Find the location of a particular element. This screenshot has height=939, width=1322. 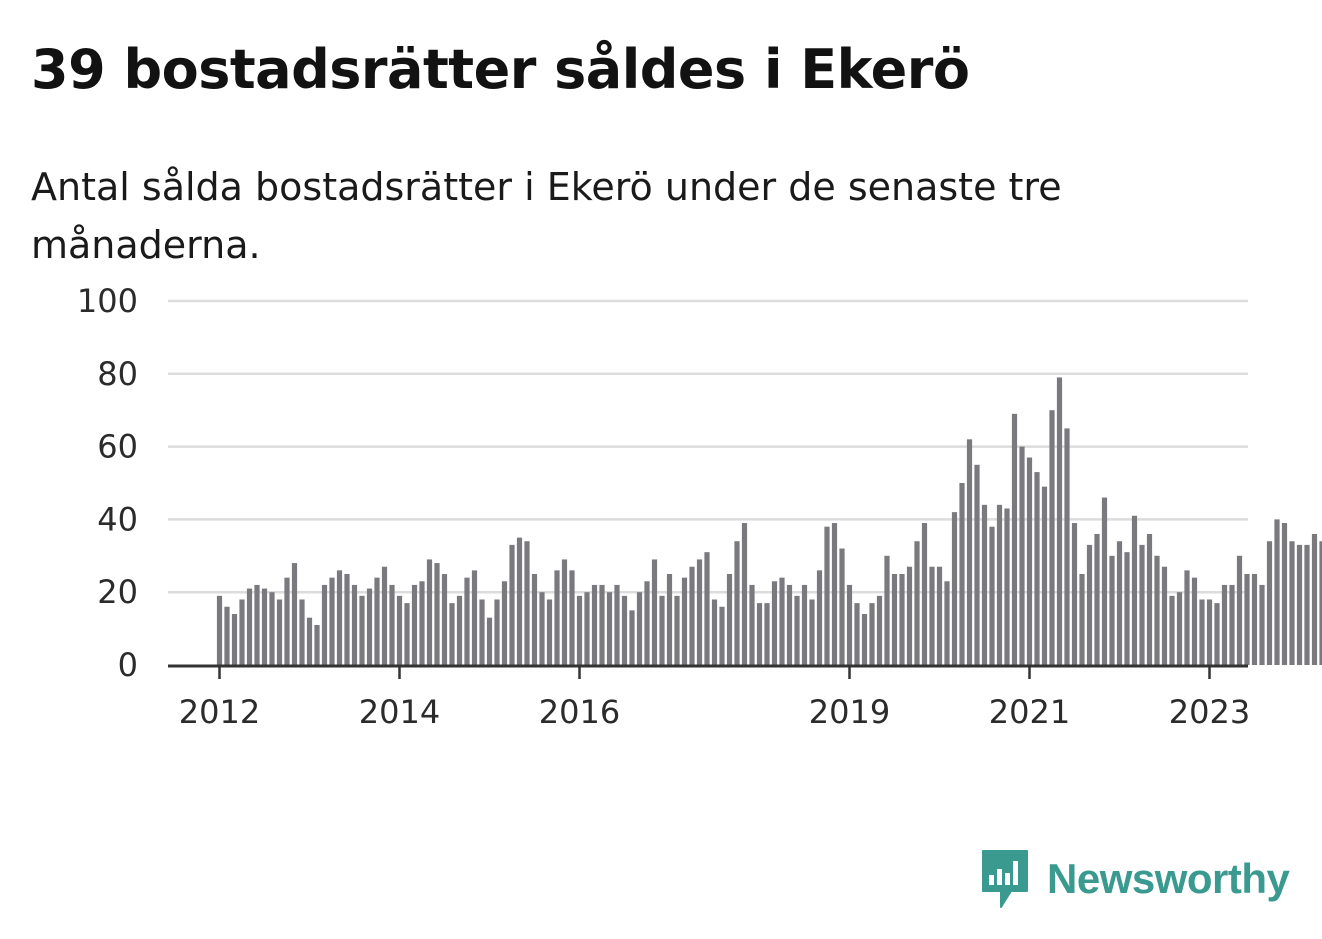

x-tick-label: 2019 is located at coordinates (849, 712).